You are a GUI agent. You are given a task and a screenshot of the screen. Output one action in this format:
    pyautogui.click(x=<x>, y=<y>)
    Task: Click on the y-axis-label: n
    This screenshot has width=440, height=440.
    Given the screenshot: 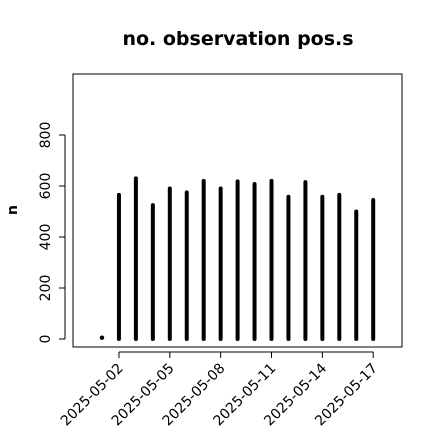 What is the action you would take?
    pyautogui.click(x=13, y=210)
    